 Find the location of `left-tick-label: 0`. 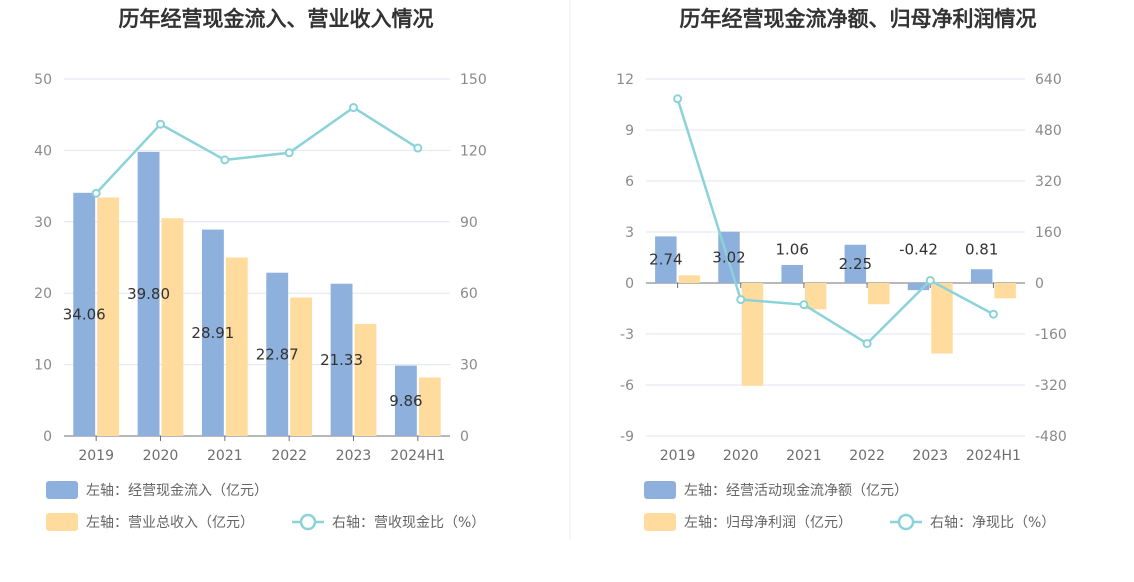

left-tick-label: 0 is located at coordinates (47, 437).